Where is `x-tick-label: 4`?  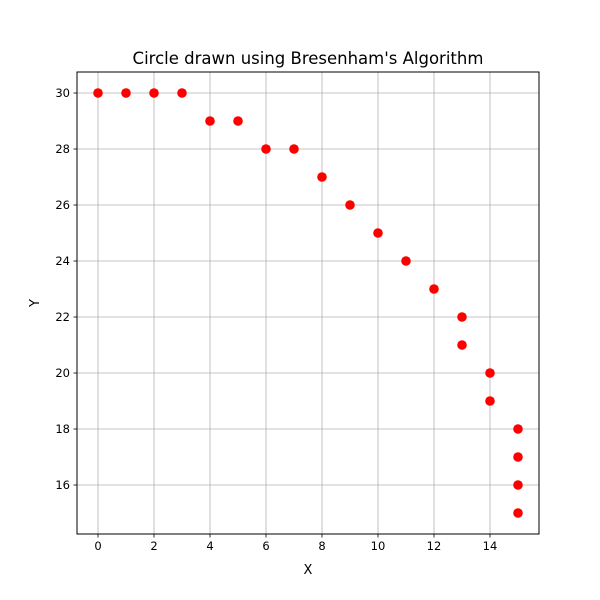
x-tick-label: 4 is located at coordinates (209, 546).